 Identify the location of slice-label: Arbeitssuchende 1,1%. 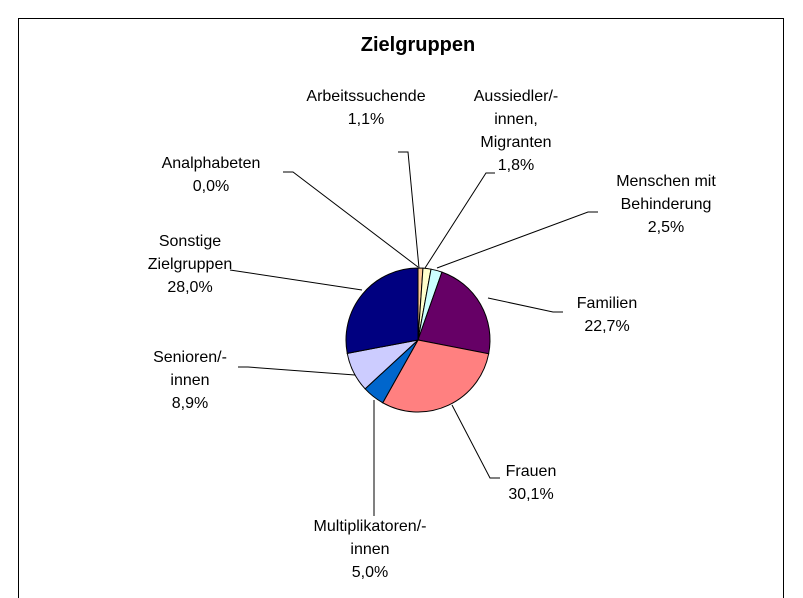
(366, 108).